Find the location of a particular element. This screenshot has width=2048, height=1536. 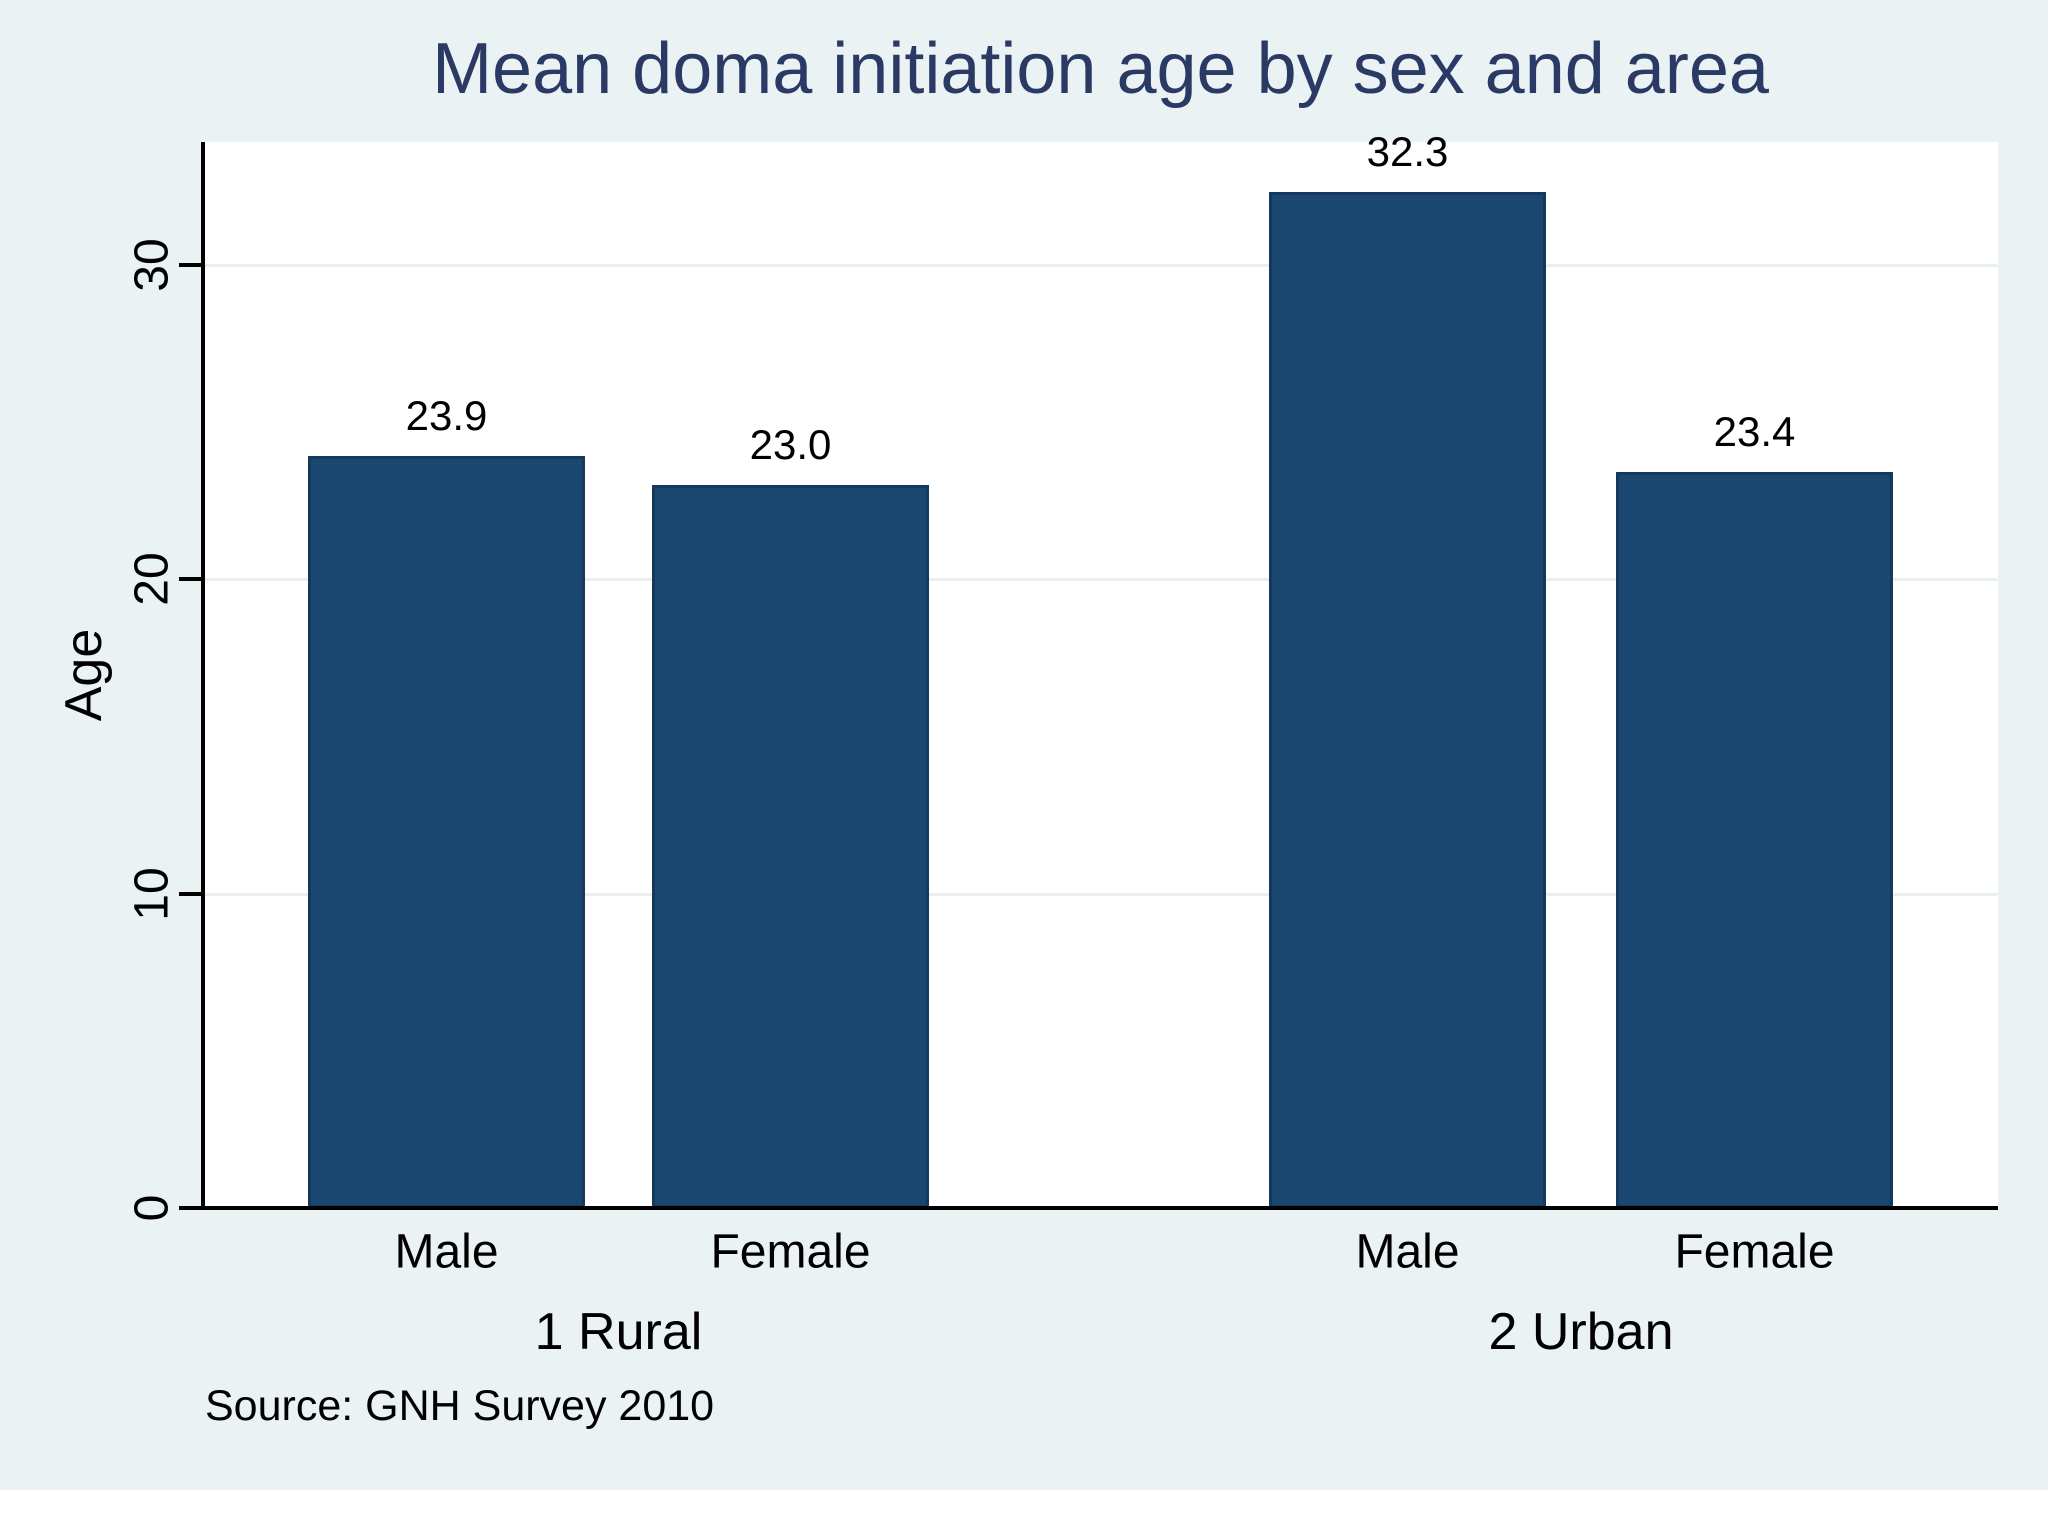

gridline-y20 is located at coordinates (1101, 580).